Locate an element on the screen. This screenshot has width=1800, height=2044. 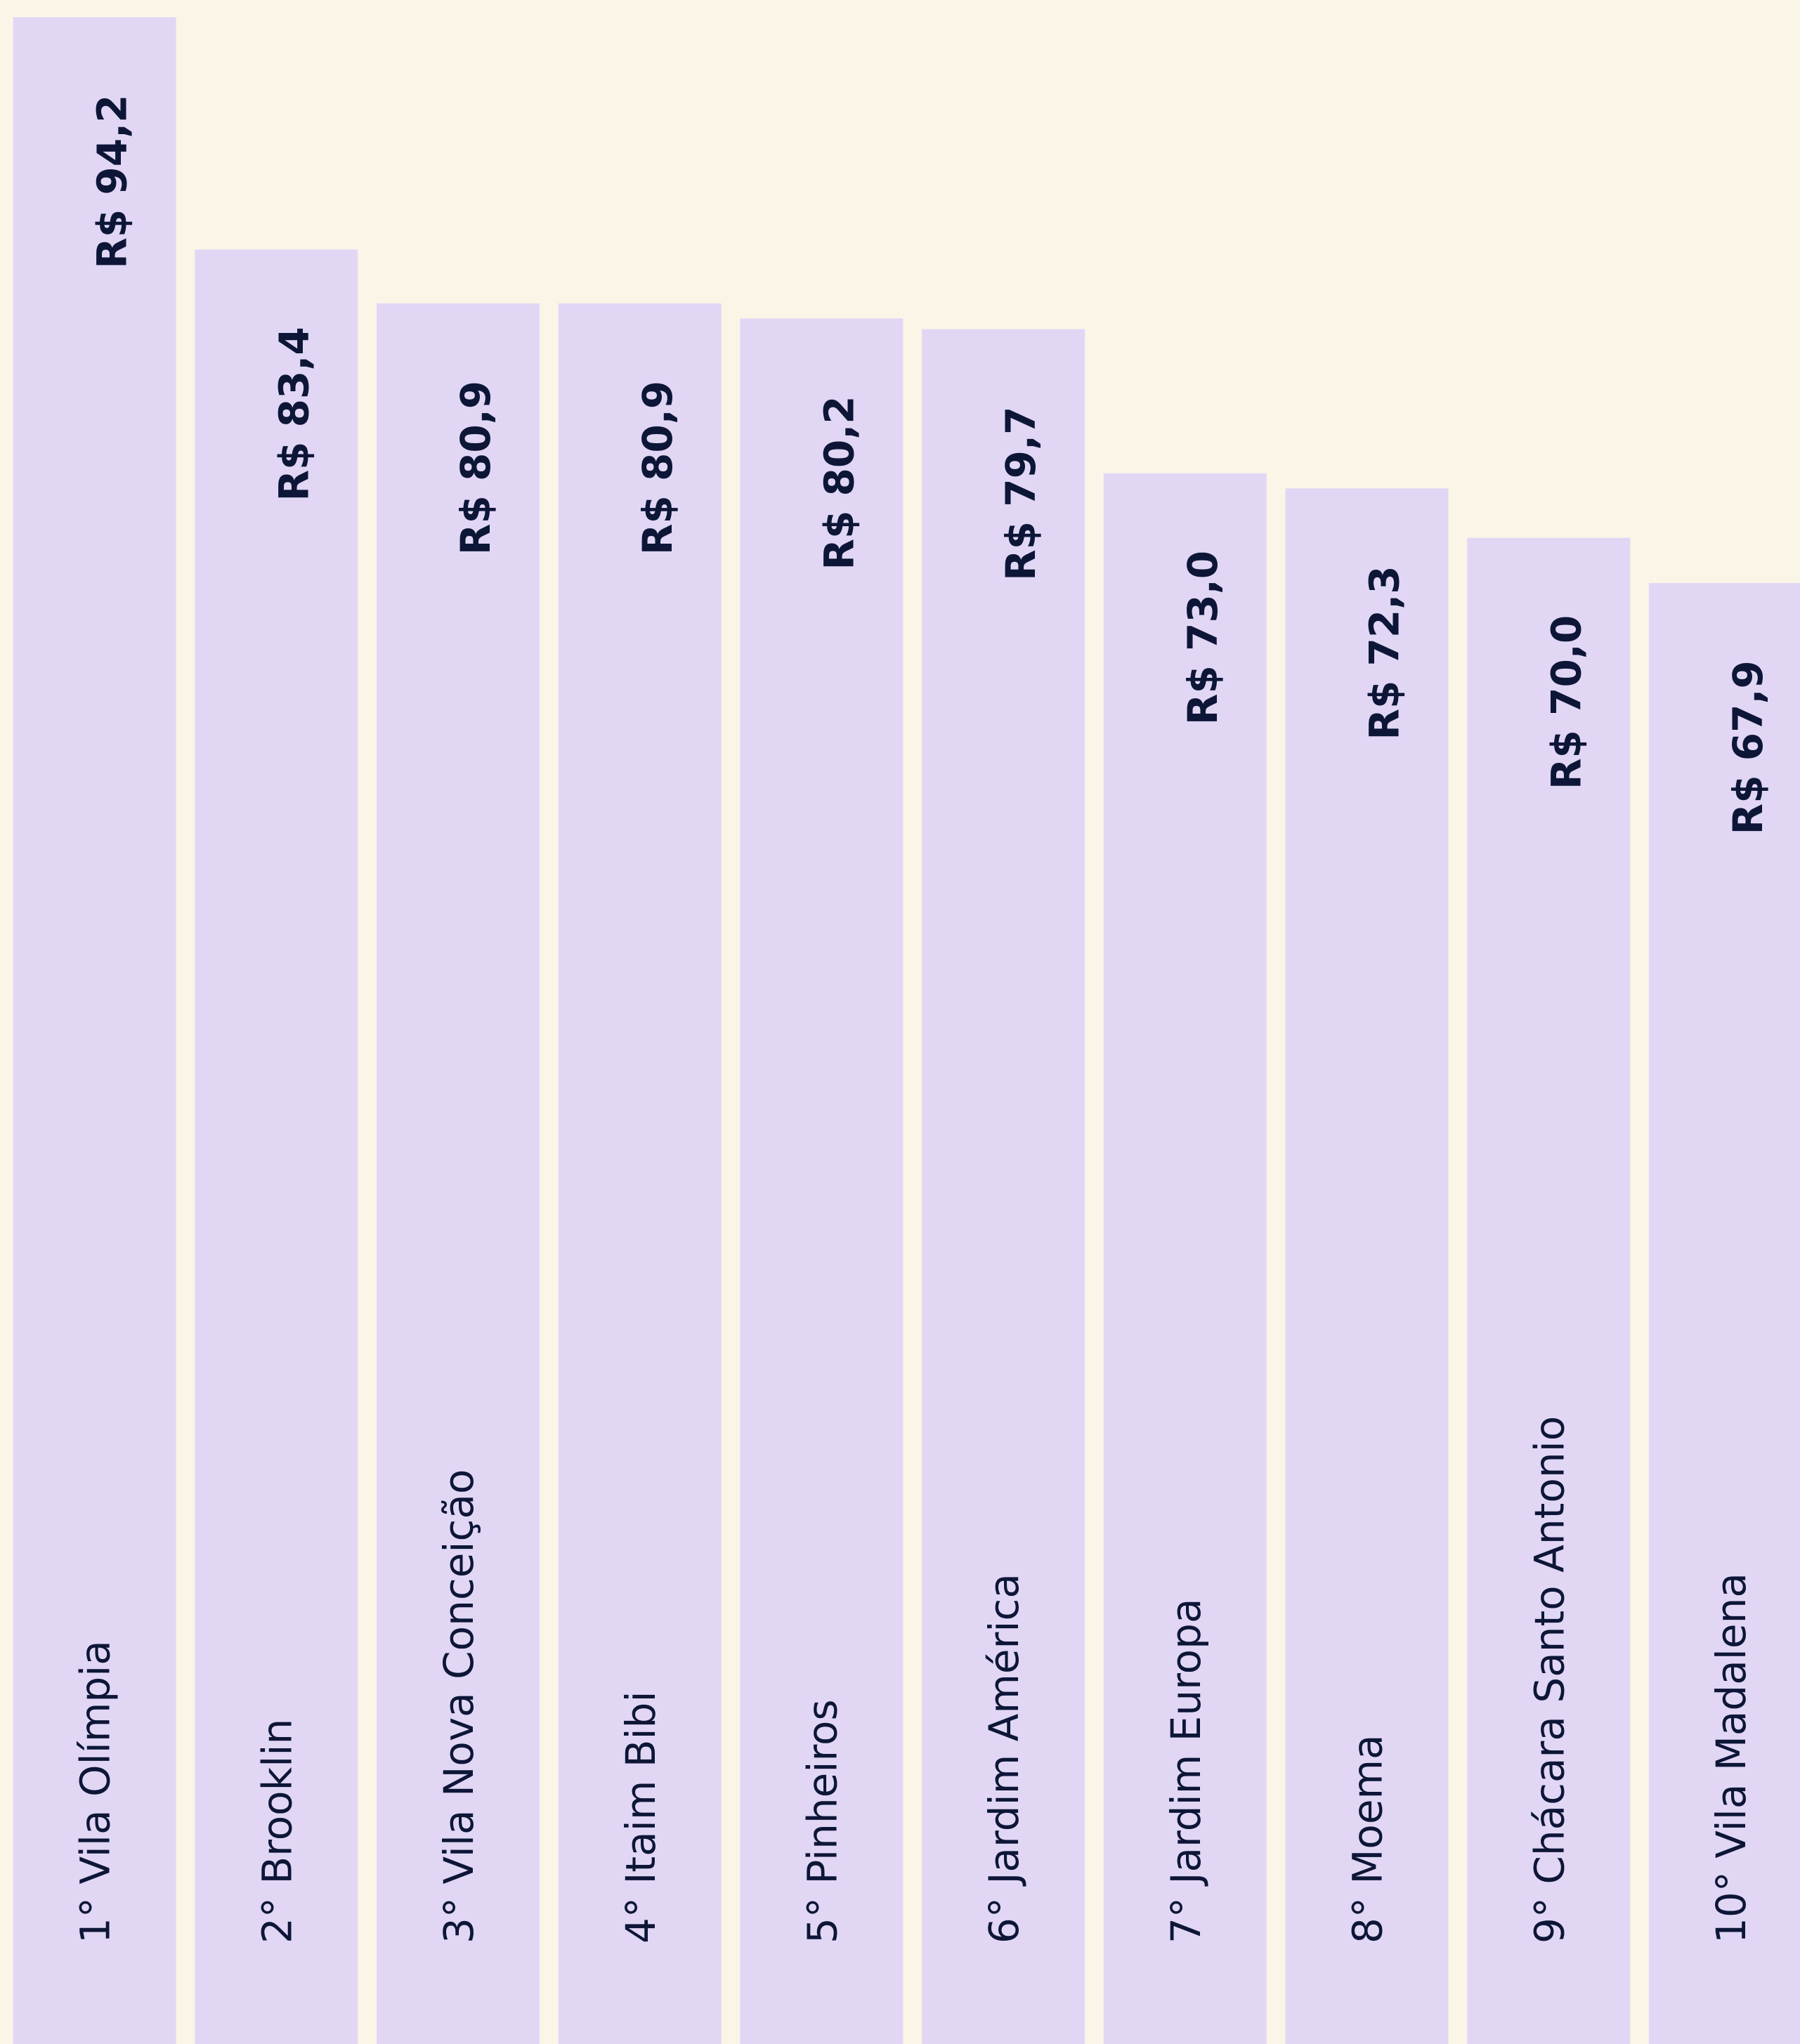
value-label: R$ 70,0 is located at coordinates (1566, 702).